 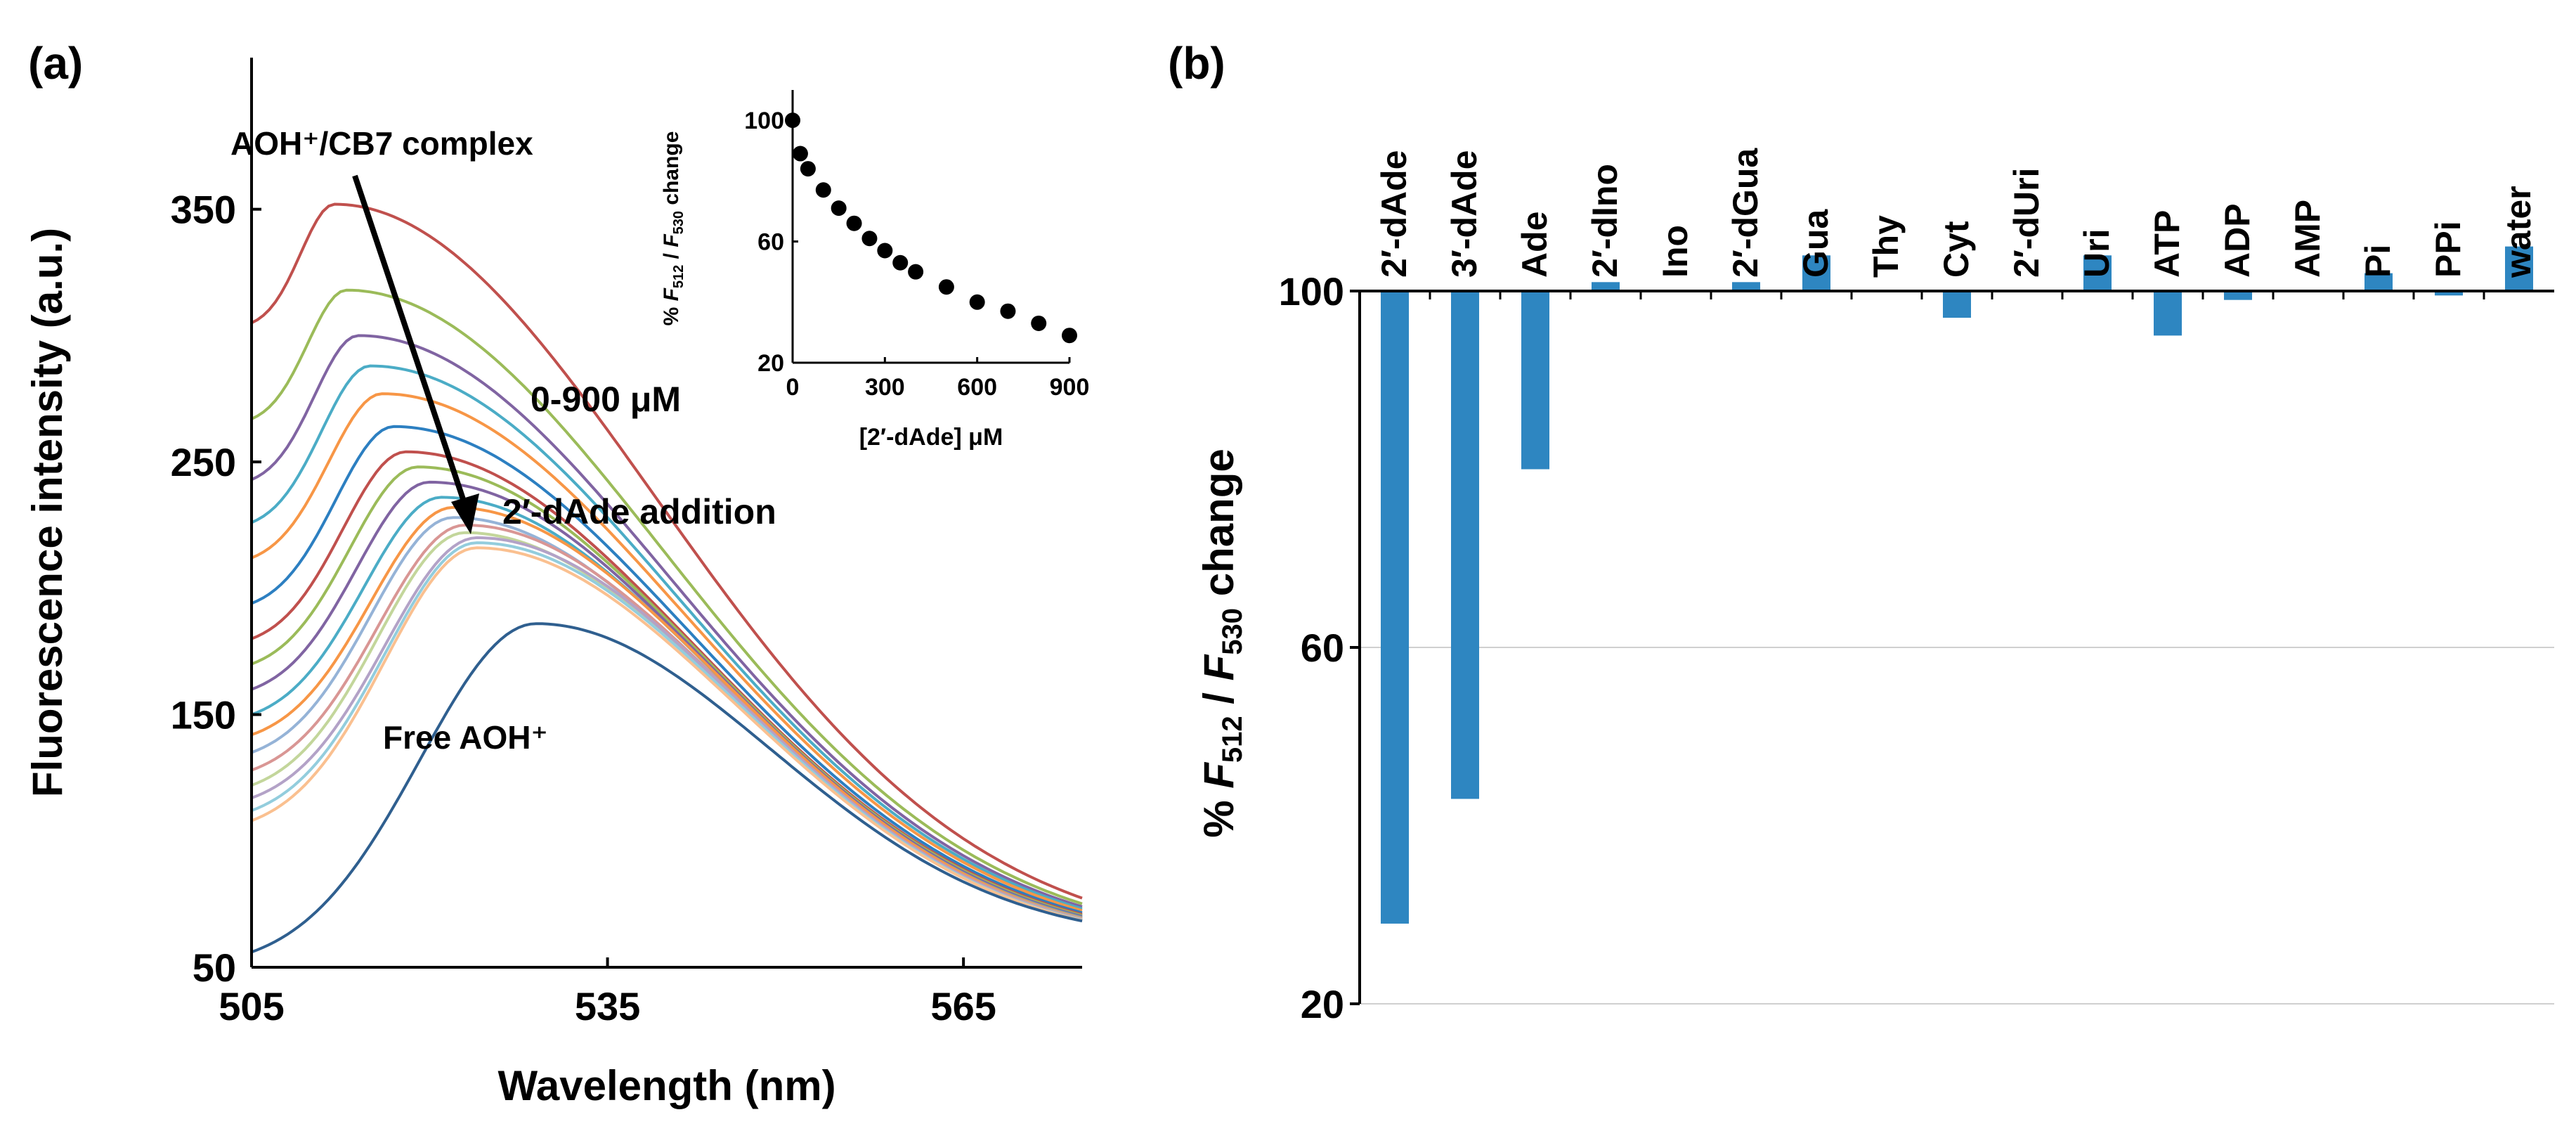 I want to click on a-y-axis-label: Fluorescence intensity (a.u.), so click(x=47, y=512).